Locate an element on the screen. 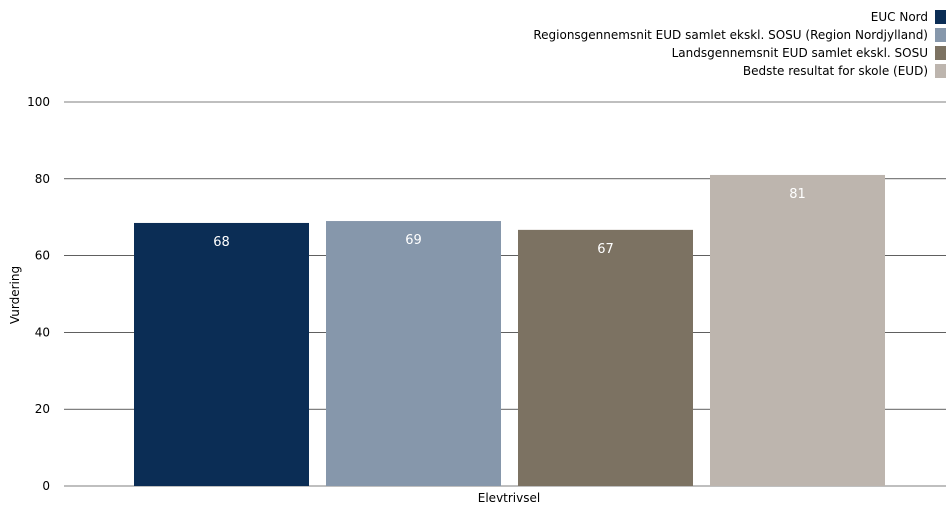 This screenshot has width=948, height=507. data-label: 81 is located at coordinates (797, 194).